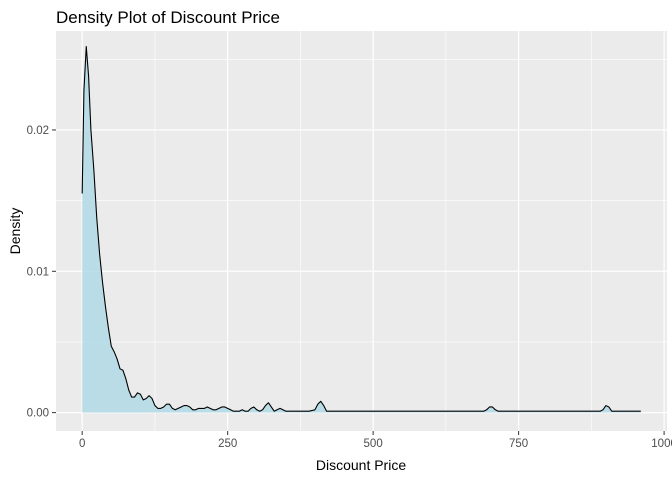  Describe the element at coordinates (373, 444) in the screenshot. I see `x-tick-label: 500` at that location.